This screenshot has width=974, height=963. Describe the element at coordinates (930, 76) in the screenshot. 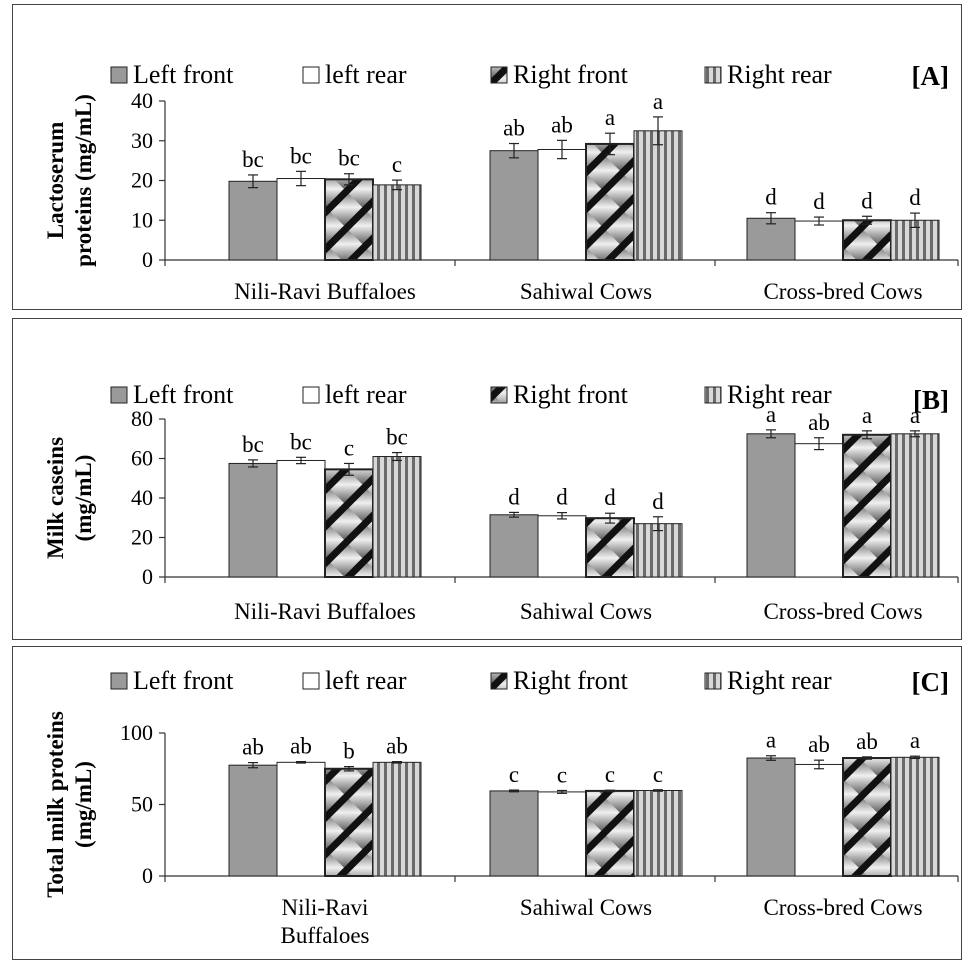

I see `panel-label: [A]` at that location.